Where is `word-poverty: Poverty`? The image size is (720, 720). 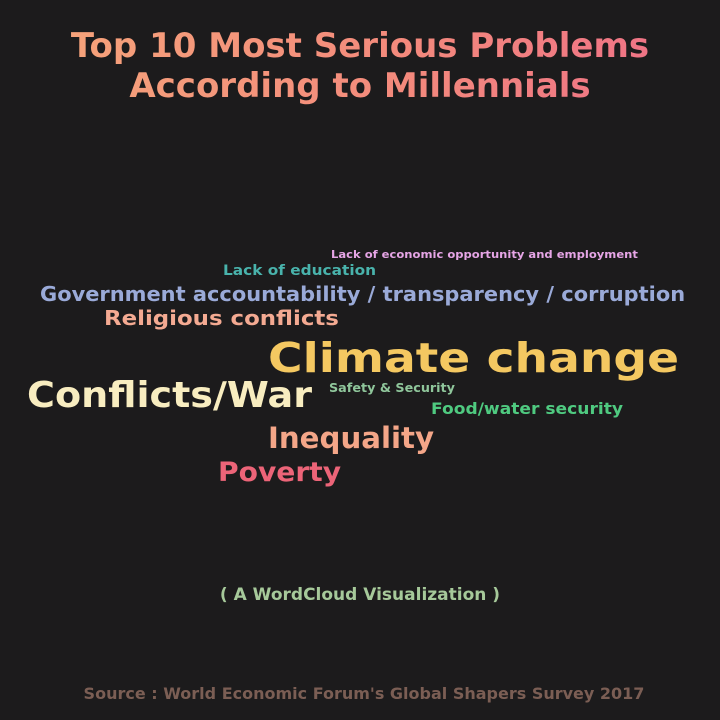
word-poverty: Poverty is located at coordinates (280, 472).